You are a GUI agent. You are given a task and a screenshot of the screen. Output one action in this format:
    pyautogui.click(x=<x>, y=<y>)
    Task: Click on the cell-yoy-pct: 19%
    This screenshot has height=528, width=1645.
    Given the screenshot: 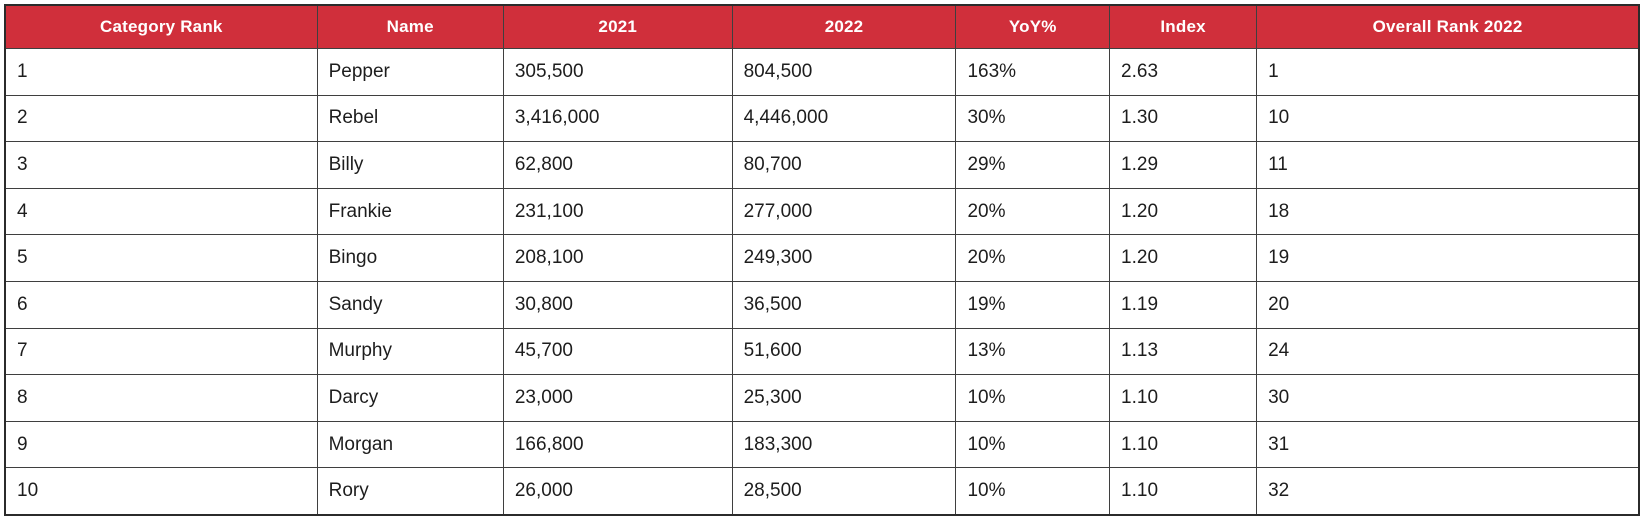 What is the action you would take?
    pyautogui.click(x=1033, y=304)
    